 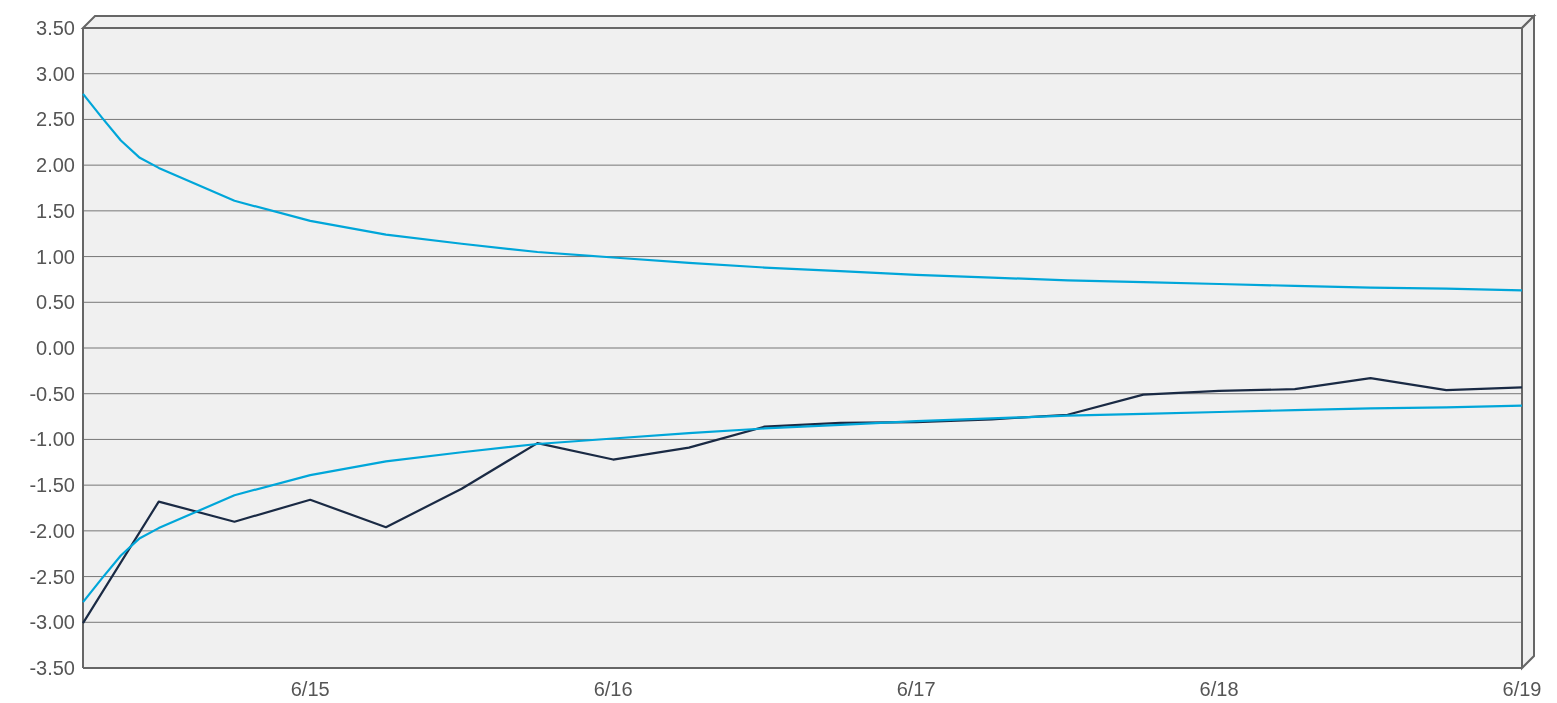 I want to click on y-tick-label: 3.50, so click(x=55, y=28).